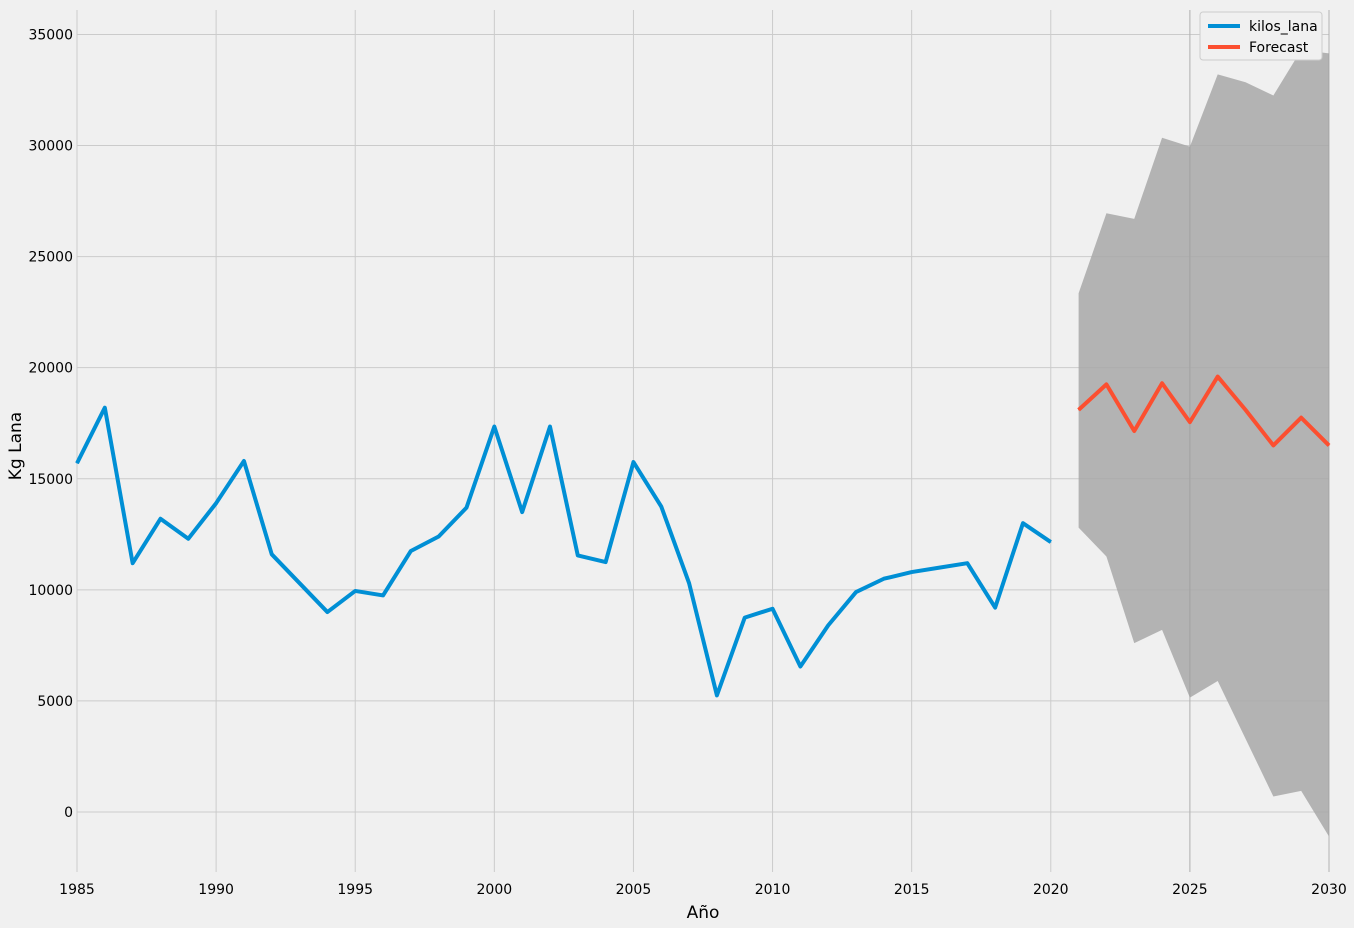 The width and height of the screenshot is (1354, 928). I want to click on x-tick-label-2025: 2025, so click(1190, 890).